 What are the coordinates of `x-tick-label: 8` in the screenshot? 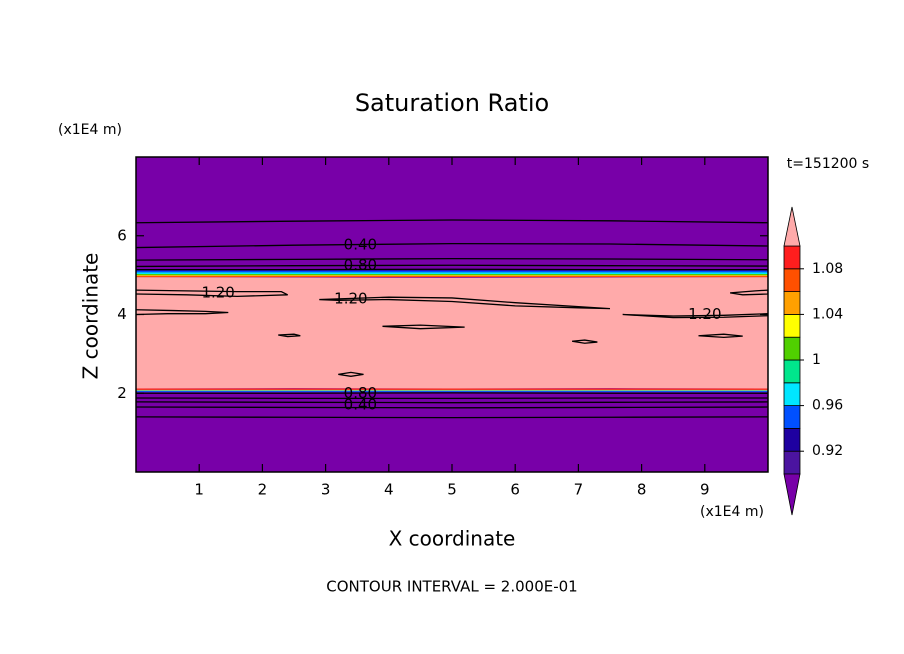 It's located at (642, 490).